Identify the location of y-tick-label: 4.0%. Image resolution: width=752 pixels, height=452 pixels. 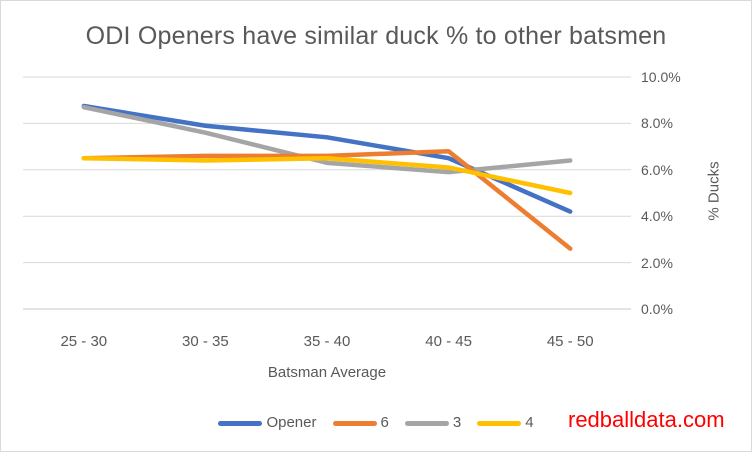
(657, 216).